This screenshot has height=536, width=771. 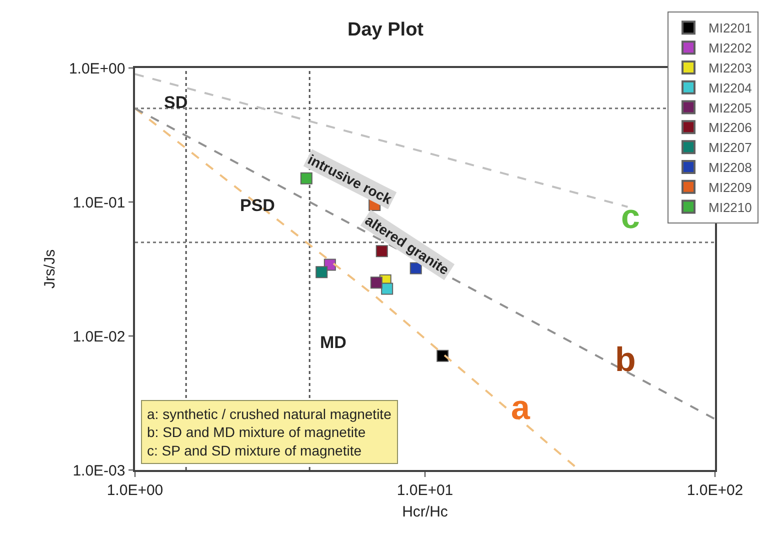 I want to click on legend-label: MI2208, so click(x=730, y=168).